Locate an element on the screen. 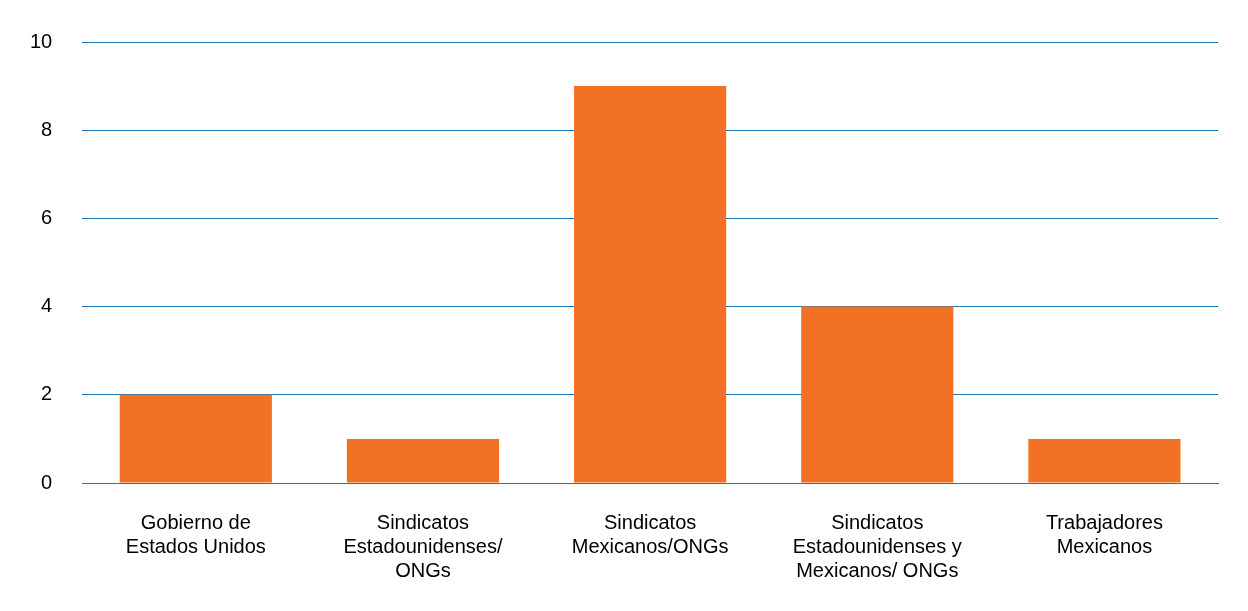 The height and width of the screenshot is (611, 1248). y-tick-label: 6 is located at coordinates (47, 216).